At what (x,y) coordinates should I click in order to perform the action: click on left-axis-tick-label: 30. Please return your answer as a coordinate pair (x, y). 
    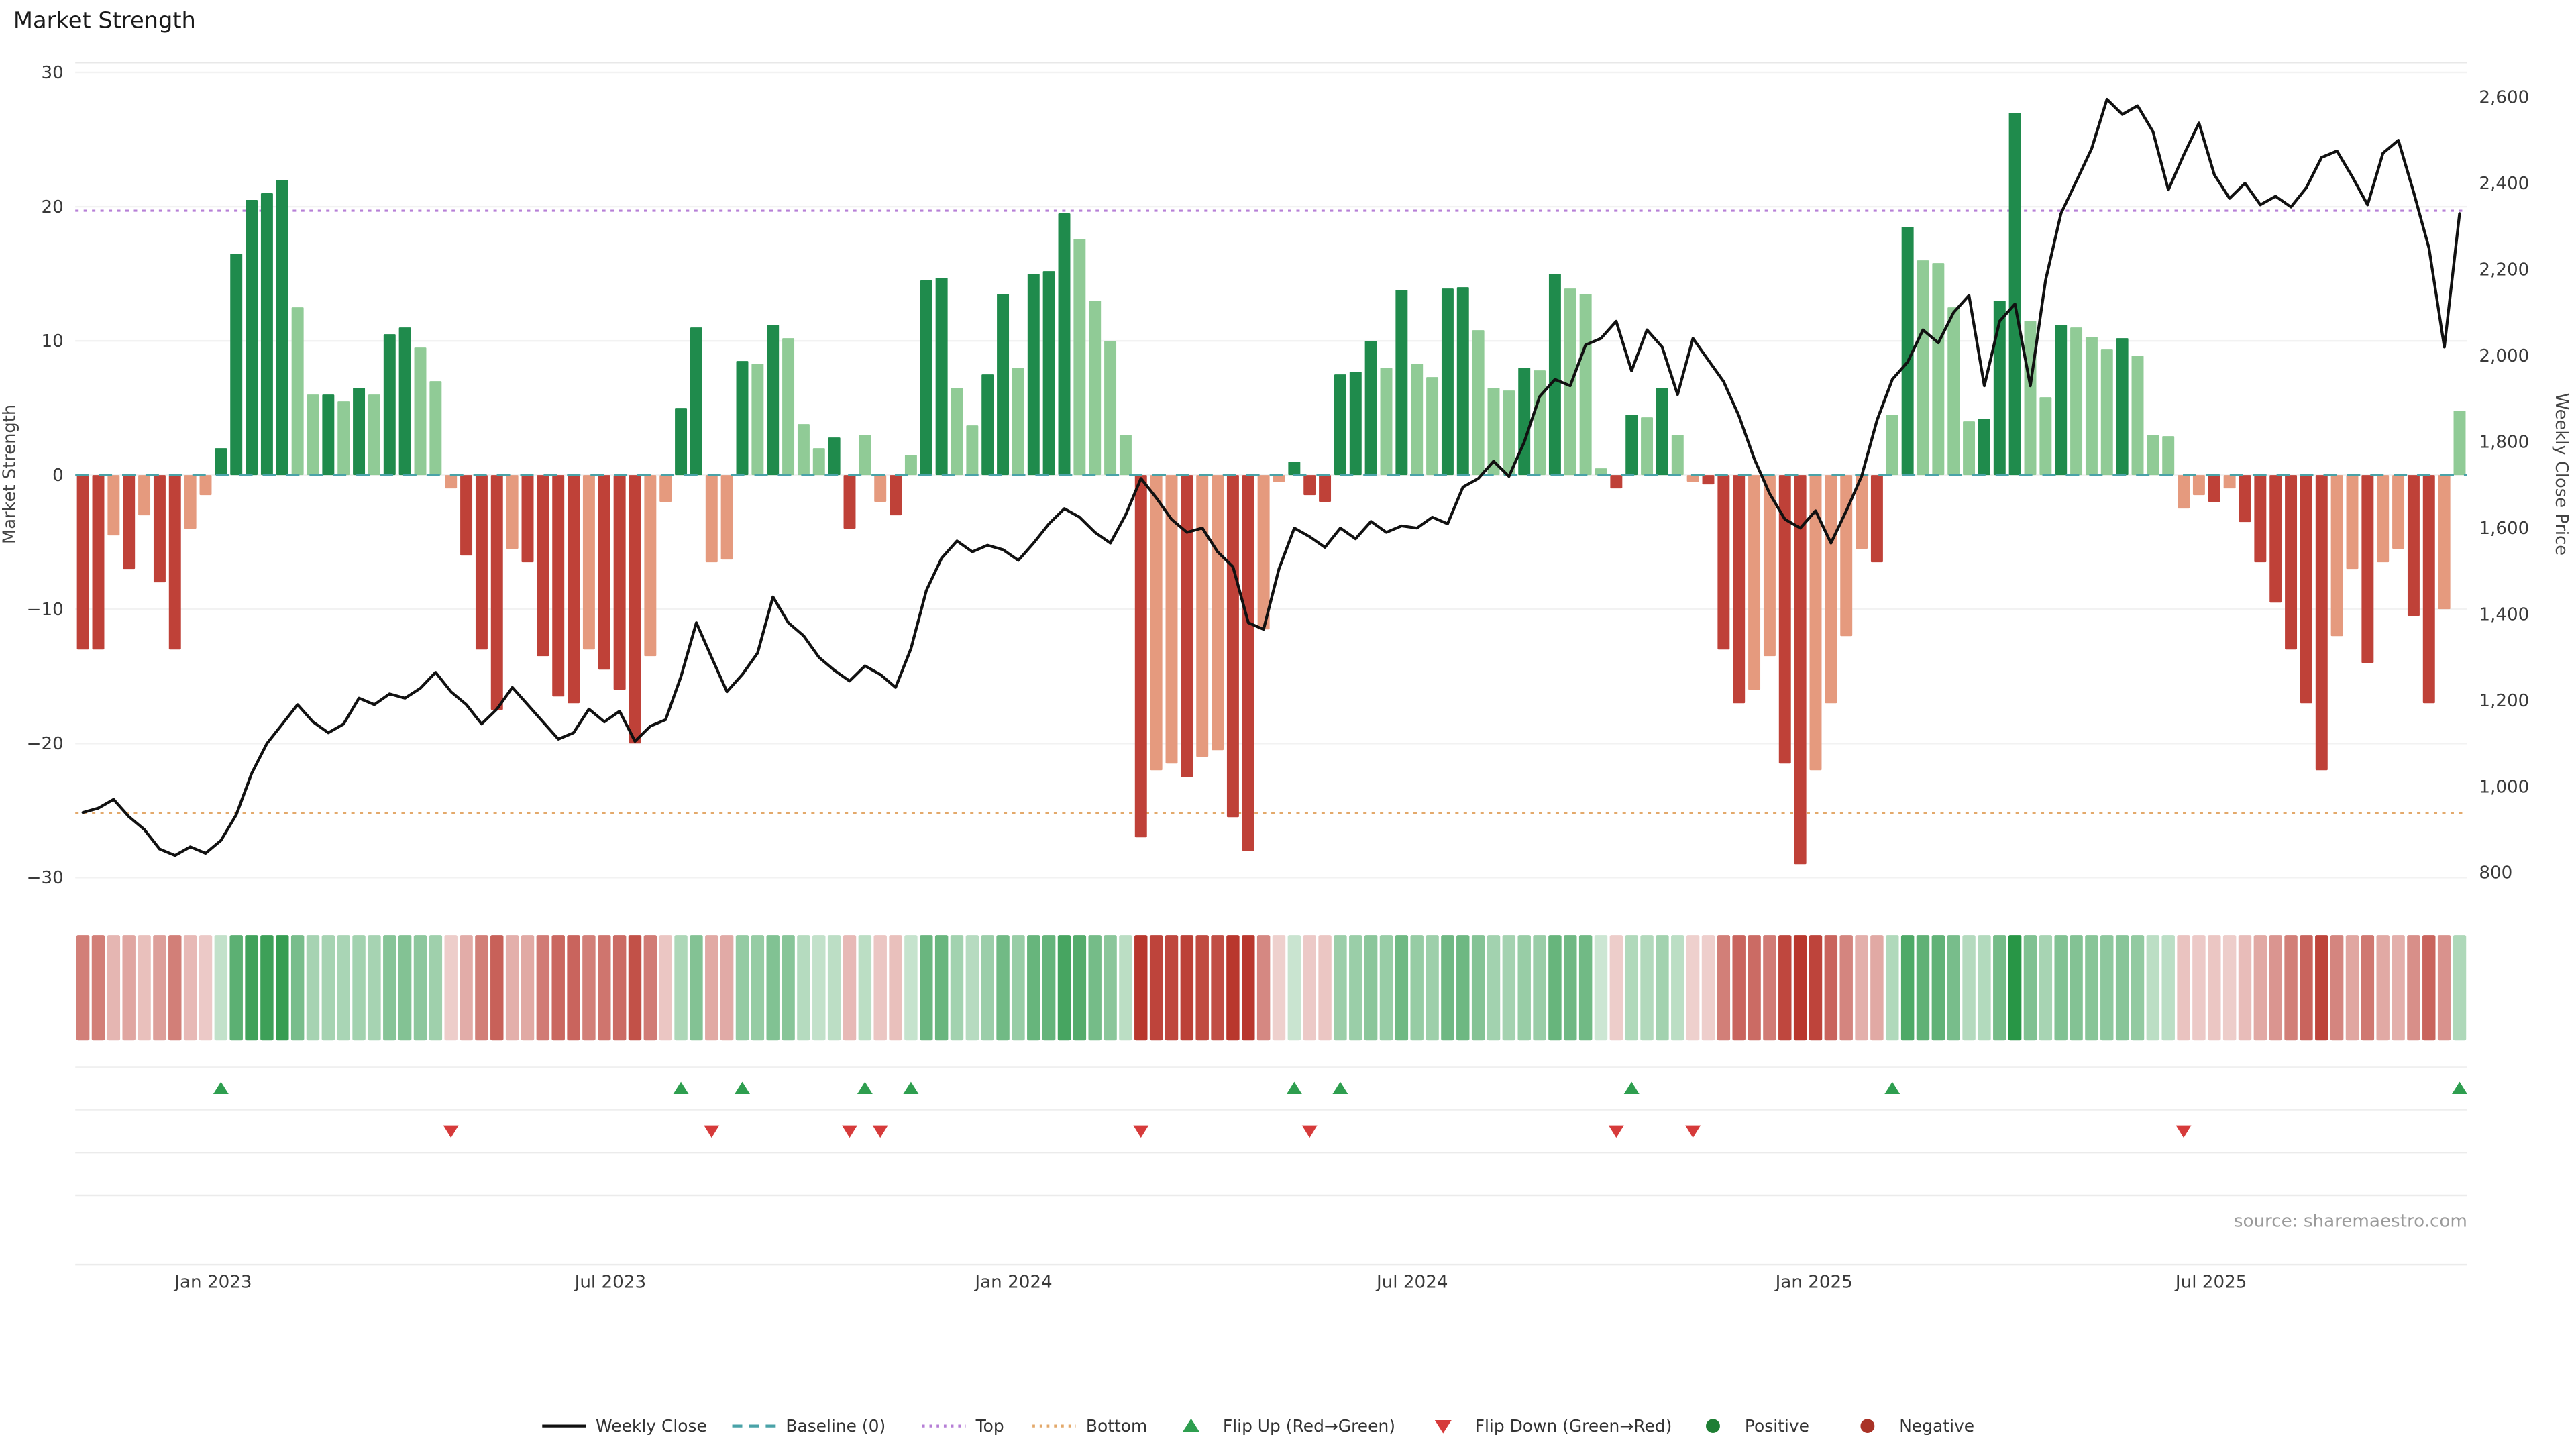
    Looking at the image, I should click on (52, 73).